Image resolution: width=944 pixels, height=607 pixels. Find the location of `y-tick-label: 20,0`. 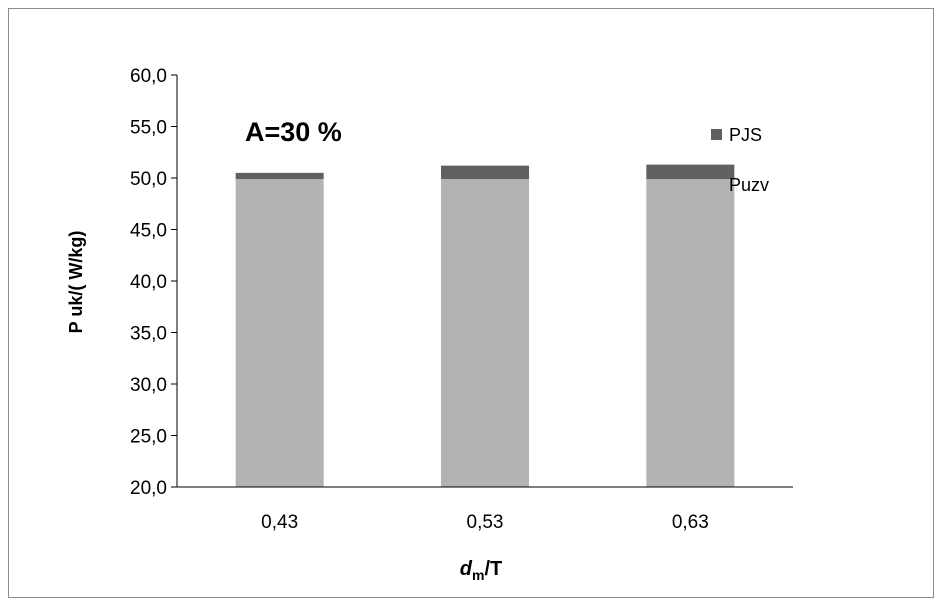

y-tick-label: 20,0 is located at coordinates (148, 488).